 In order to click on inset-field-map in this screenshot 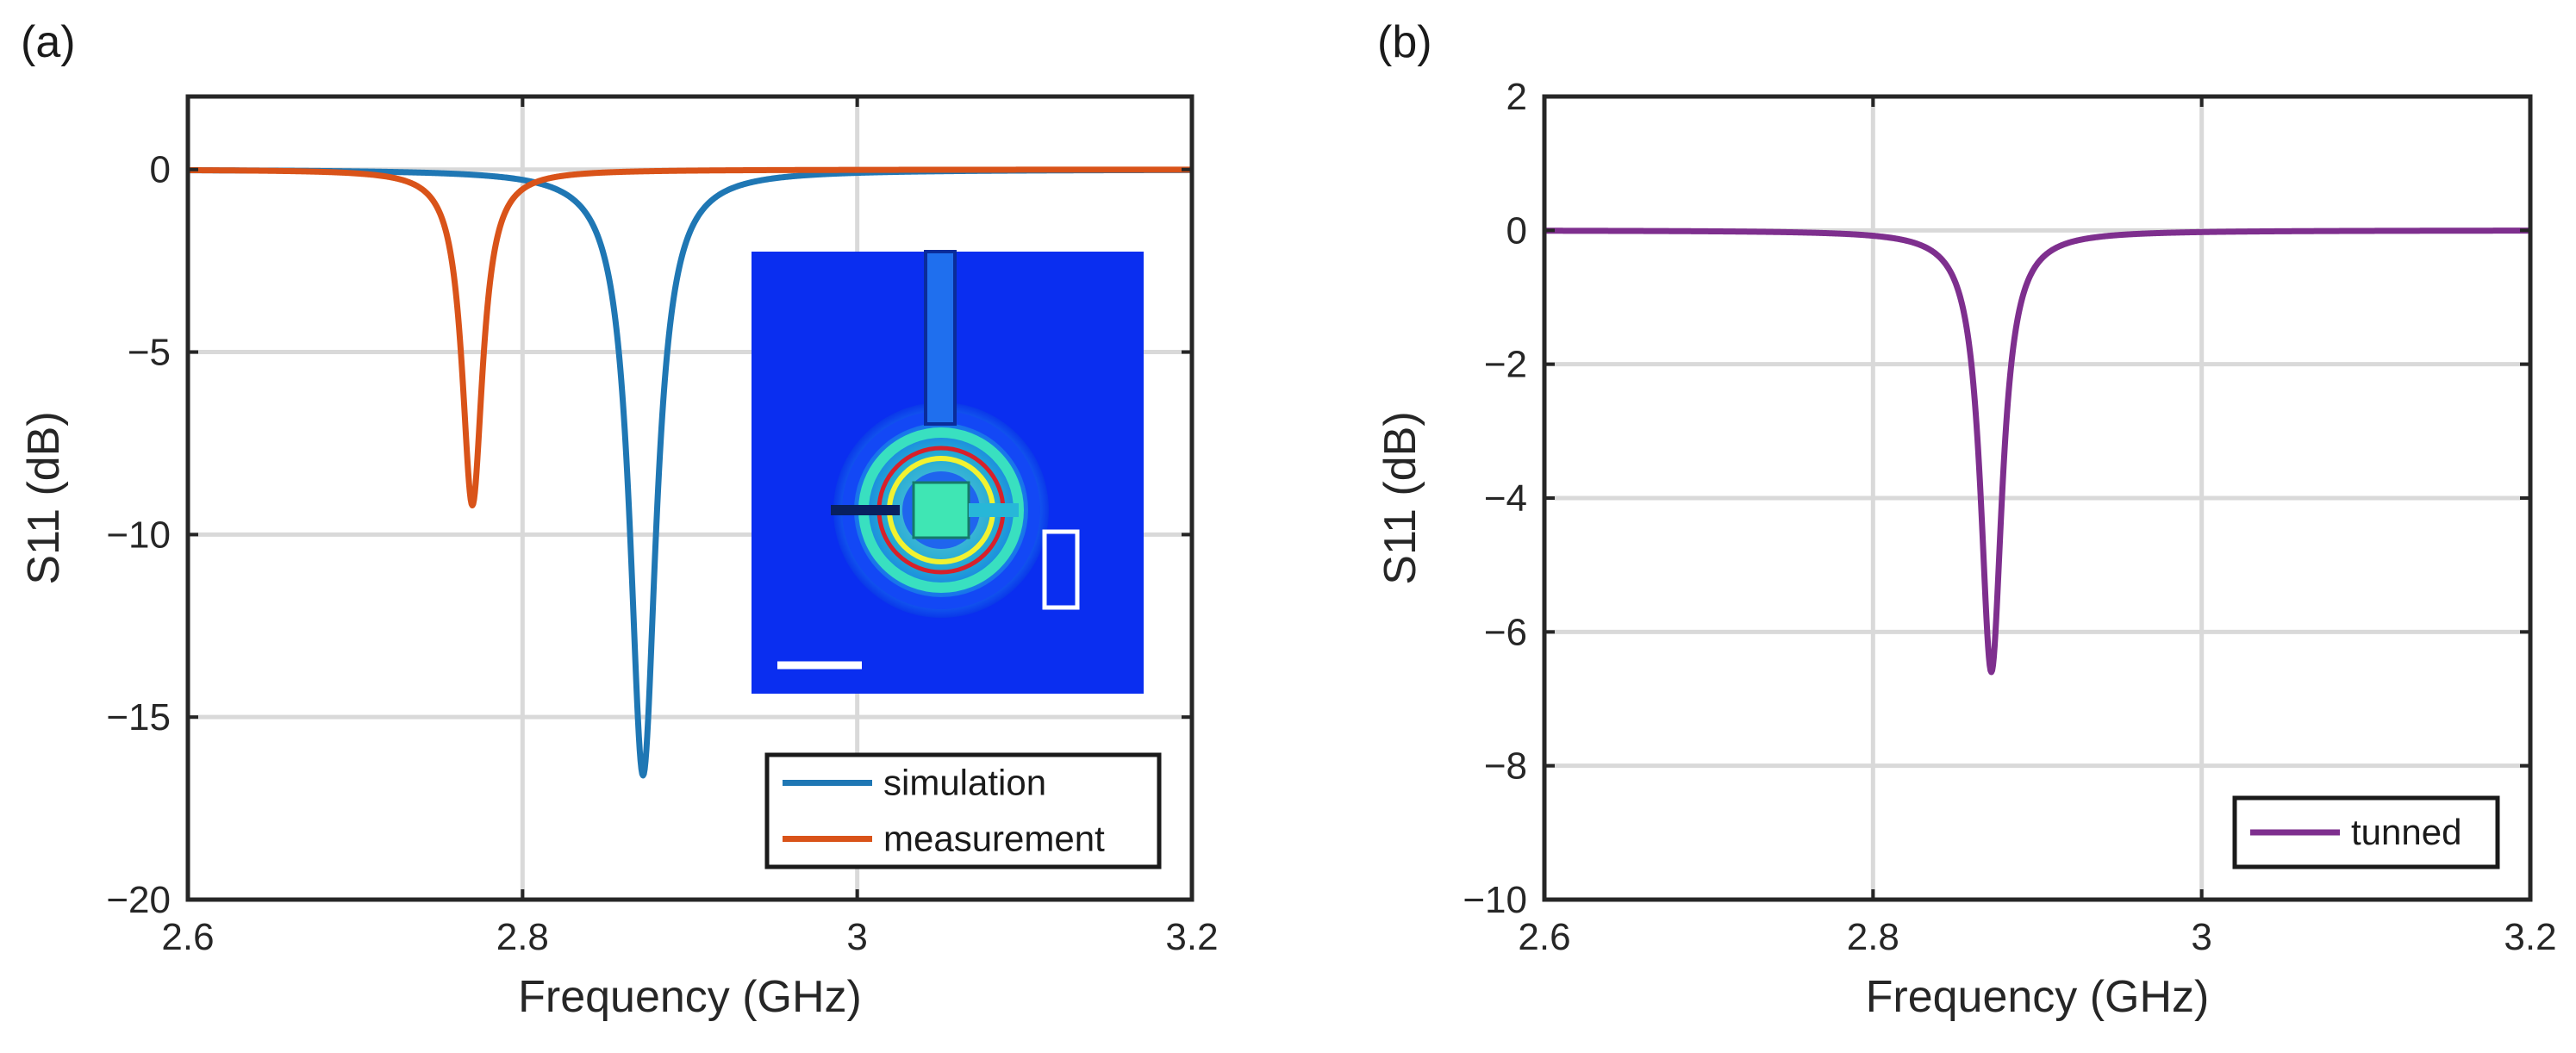, I will do `click(948, 472)`.